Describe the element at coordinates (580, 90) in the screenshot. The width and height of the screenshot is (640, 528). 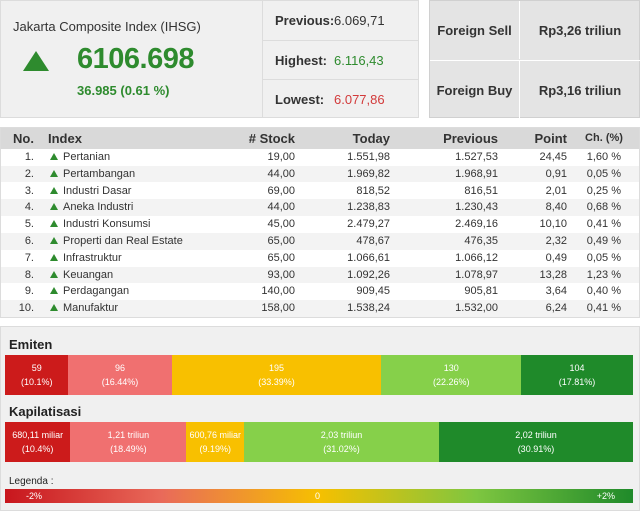
I see `foreign-buy-value: Rp3,16 triliun` at that location.